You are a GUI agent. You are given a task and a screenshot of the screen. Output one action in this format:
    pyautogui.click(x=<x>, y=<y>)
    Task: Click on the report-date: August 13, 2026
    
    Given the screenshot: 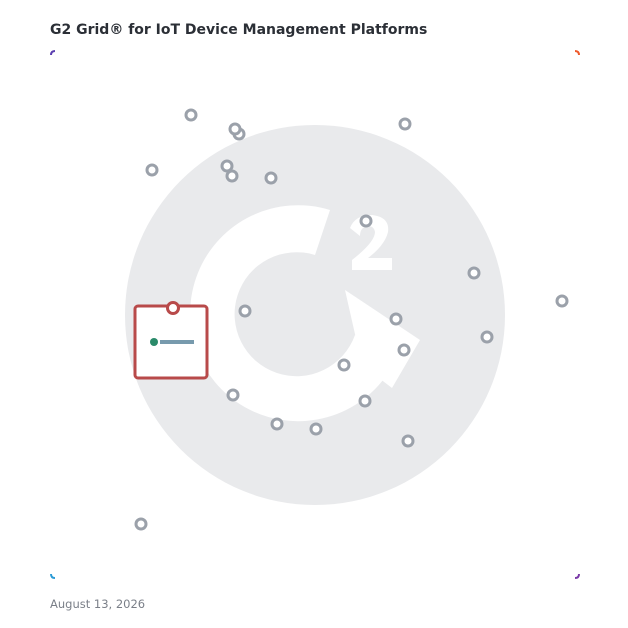 What is the action you would take?
    pyautogui.click(x=97, y=604)
    